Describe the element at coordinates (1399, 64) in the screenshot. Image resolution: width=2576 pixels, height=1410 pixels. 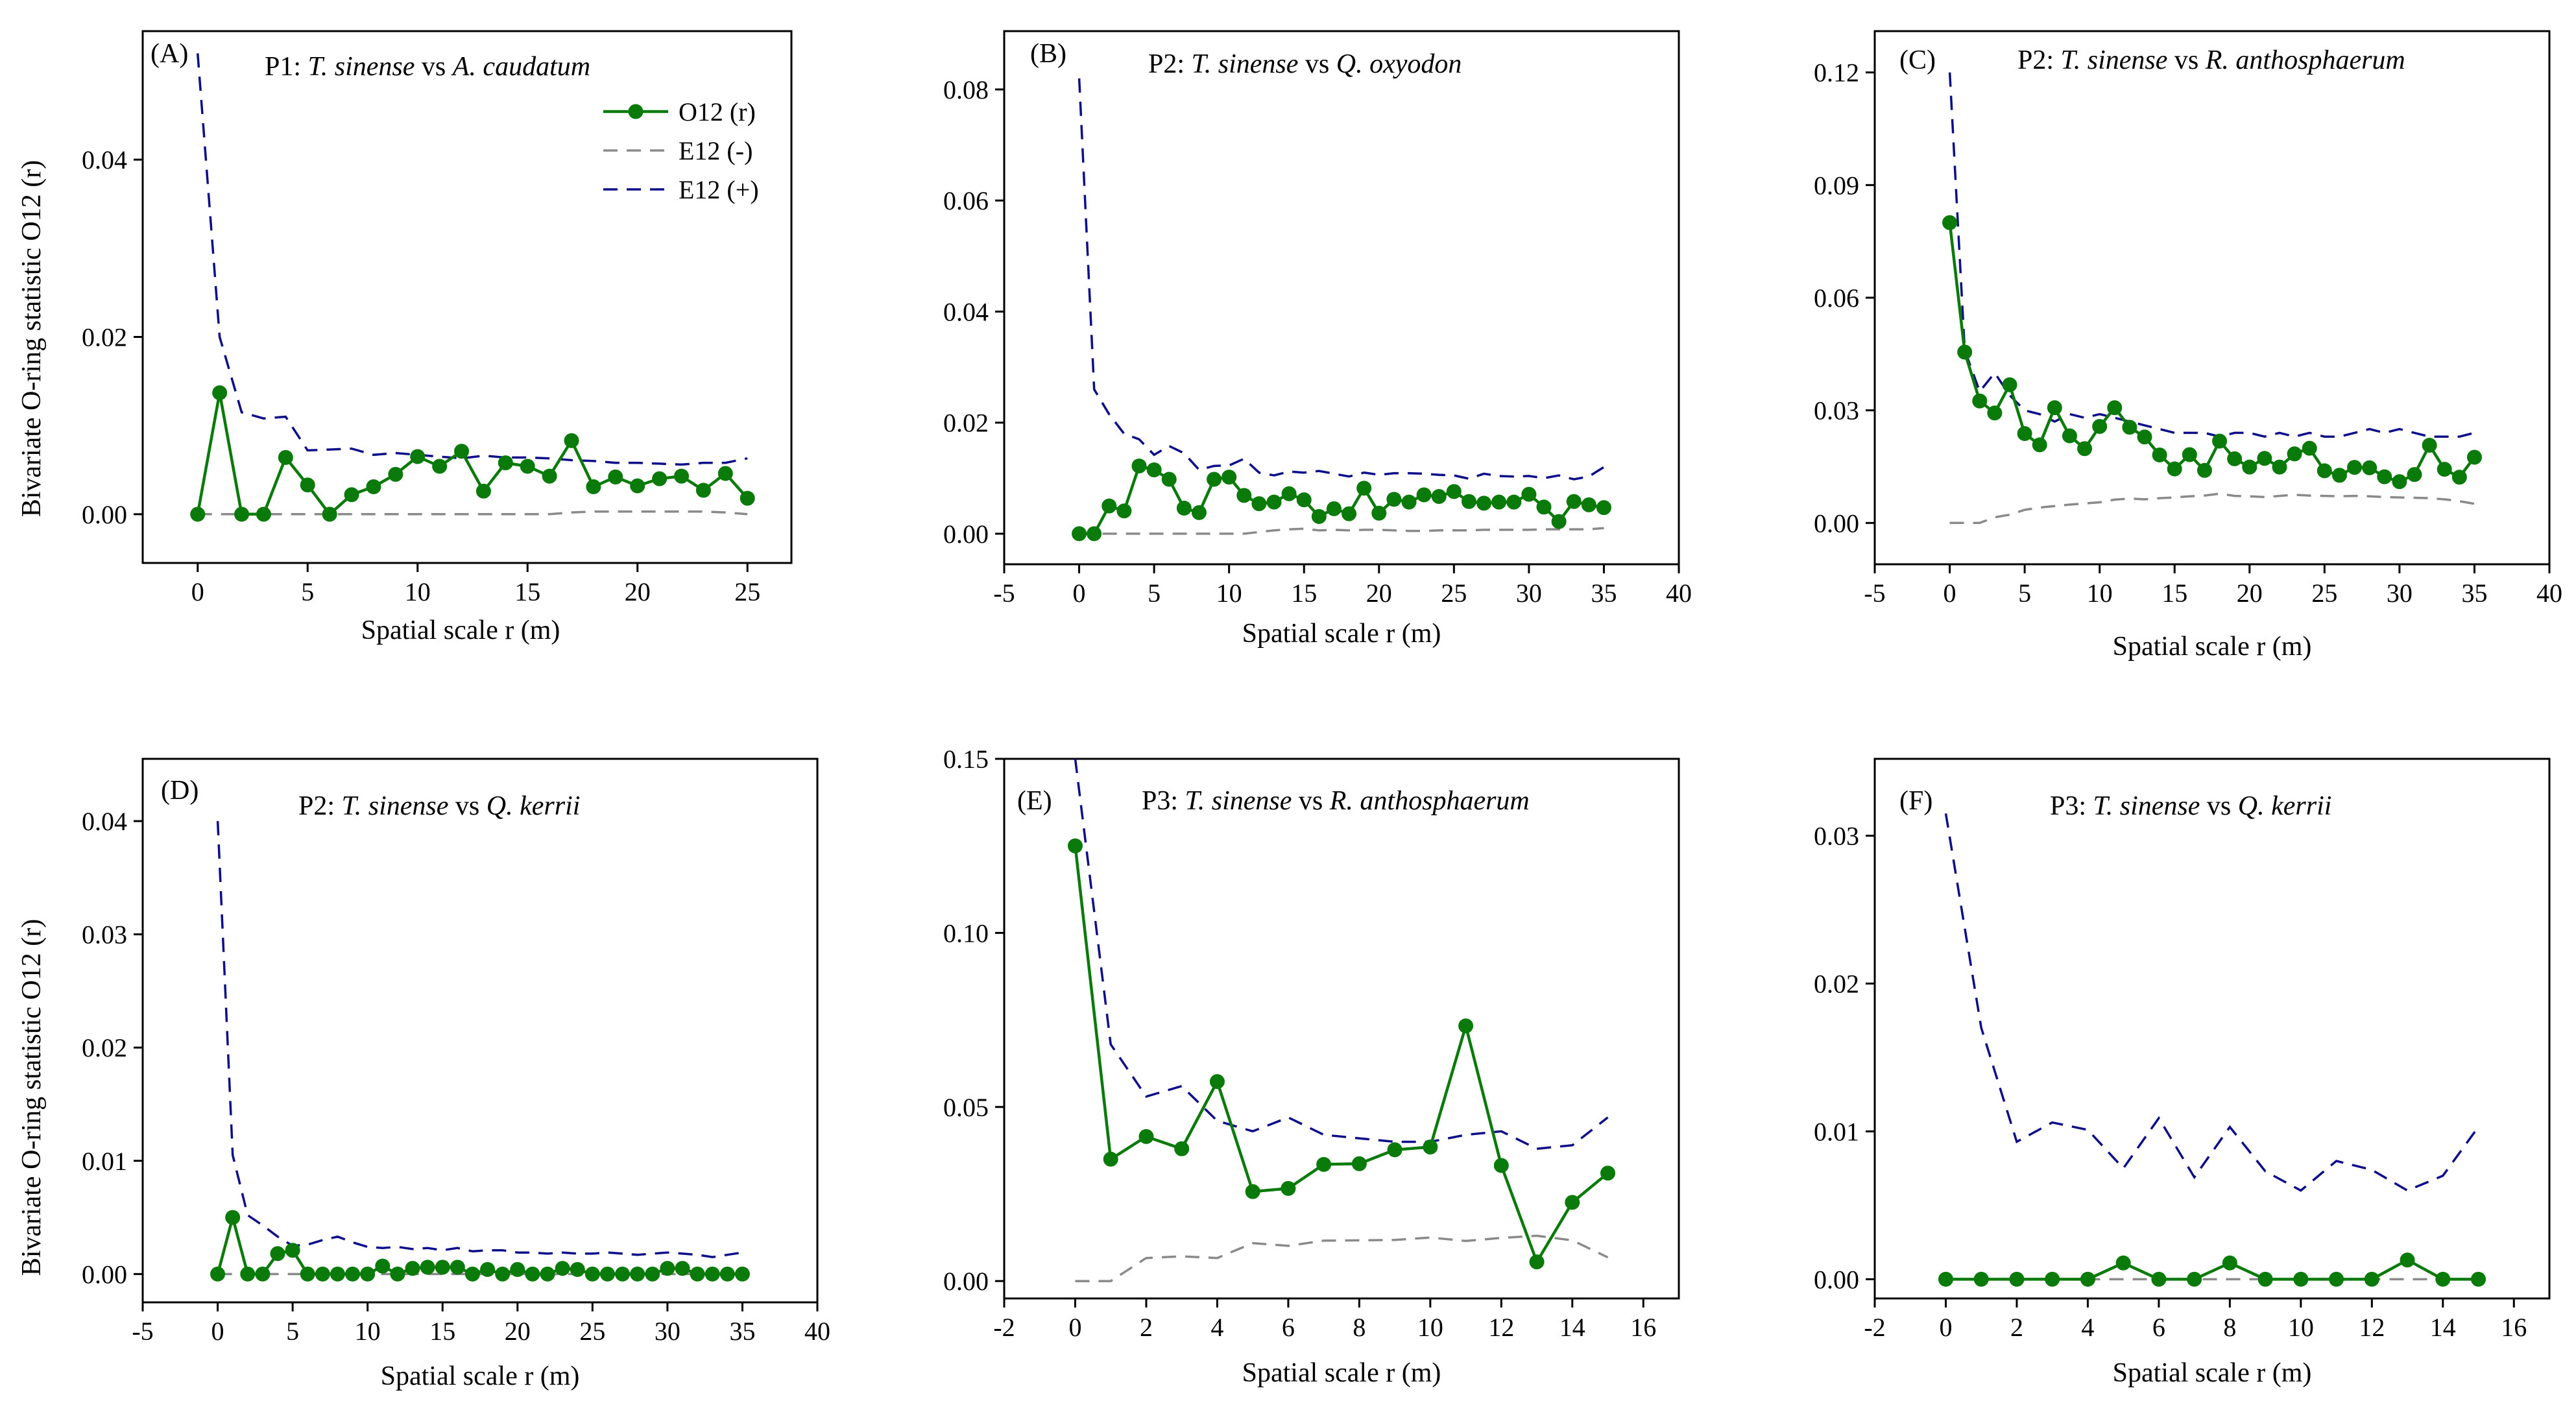
I see `panel-title-b-sp2: Q. oxyodon` at that location.